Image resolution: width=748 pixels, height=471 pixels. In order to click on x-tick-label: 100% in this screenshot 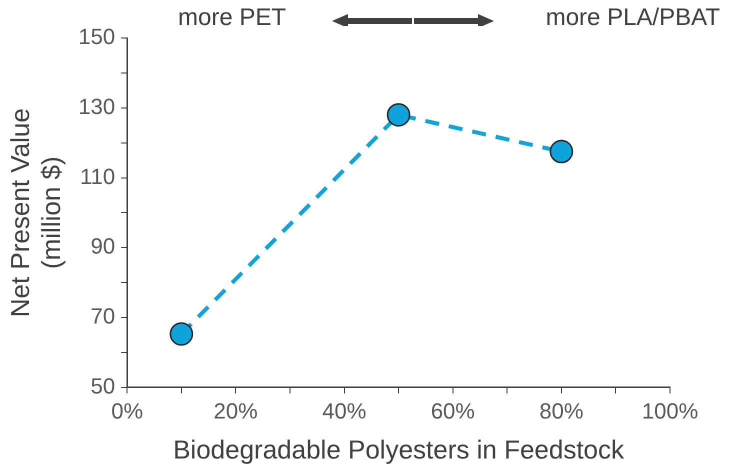, I will do `click(670, 411)`.